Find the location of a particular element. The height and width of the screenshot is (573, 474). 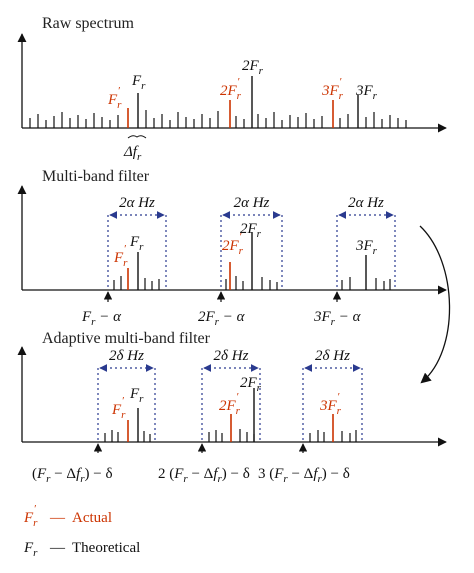

ad-fr-actual-label: Fr′ is located at coordinates (118, 408).